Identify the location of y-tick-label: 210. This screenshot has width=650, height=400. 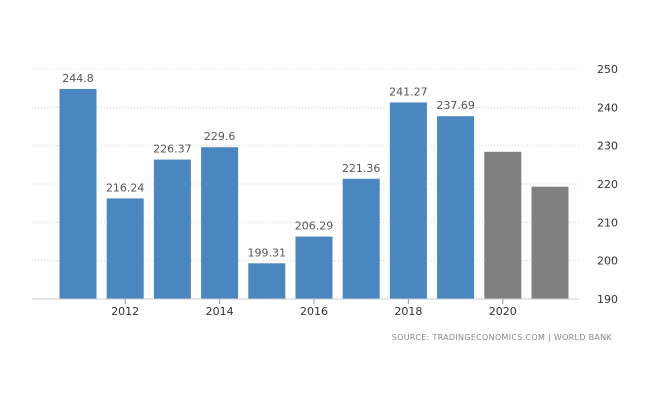
(607, 222).